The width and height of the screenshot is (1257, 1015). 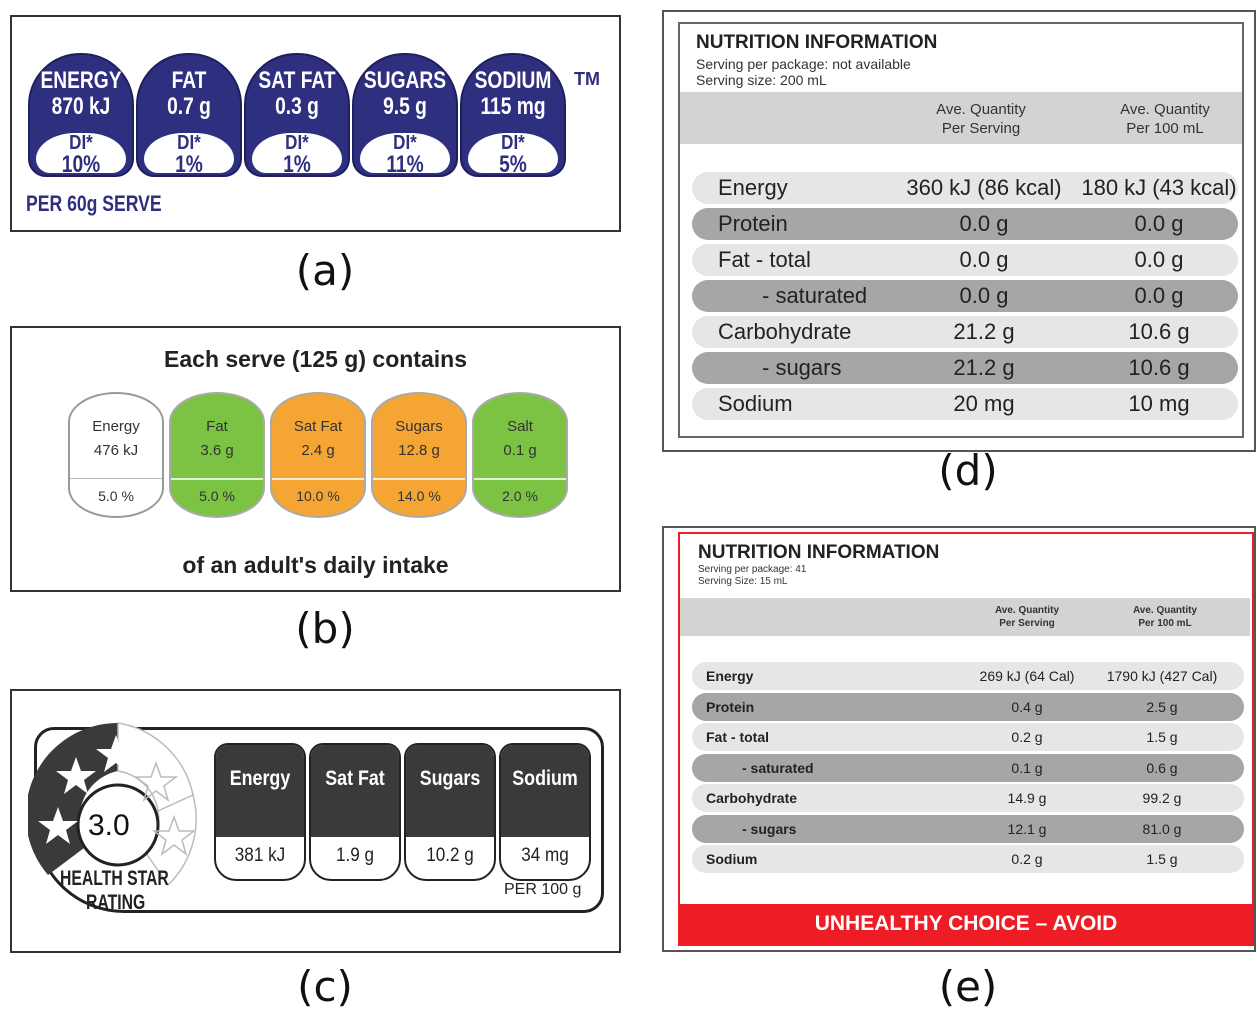 What do you see at coordinates (450, 778) in the screenshot?
I see `hsr-nutrient-name: Sugars` at bounding box center [450, 778].